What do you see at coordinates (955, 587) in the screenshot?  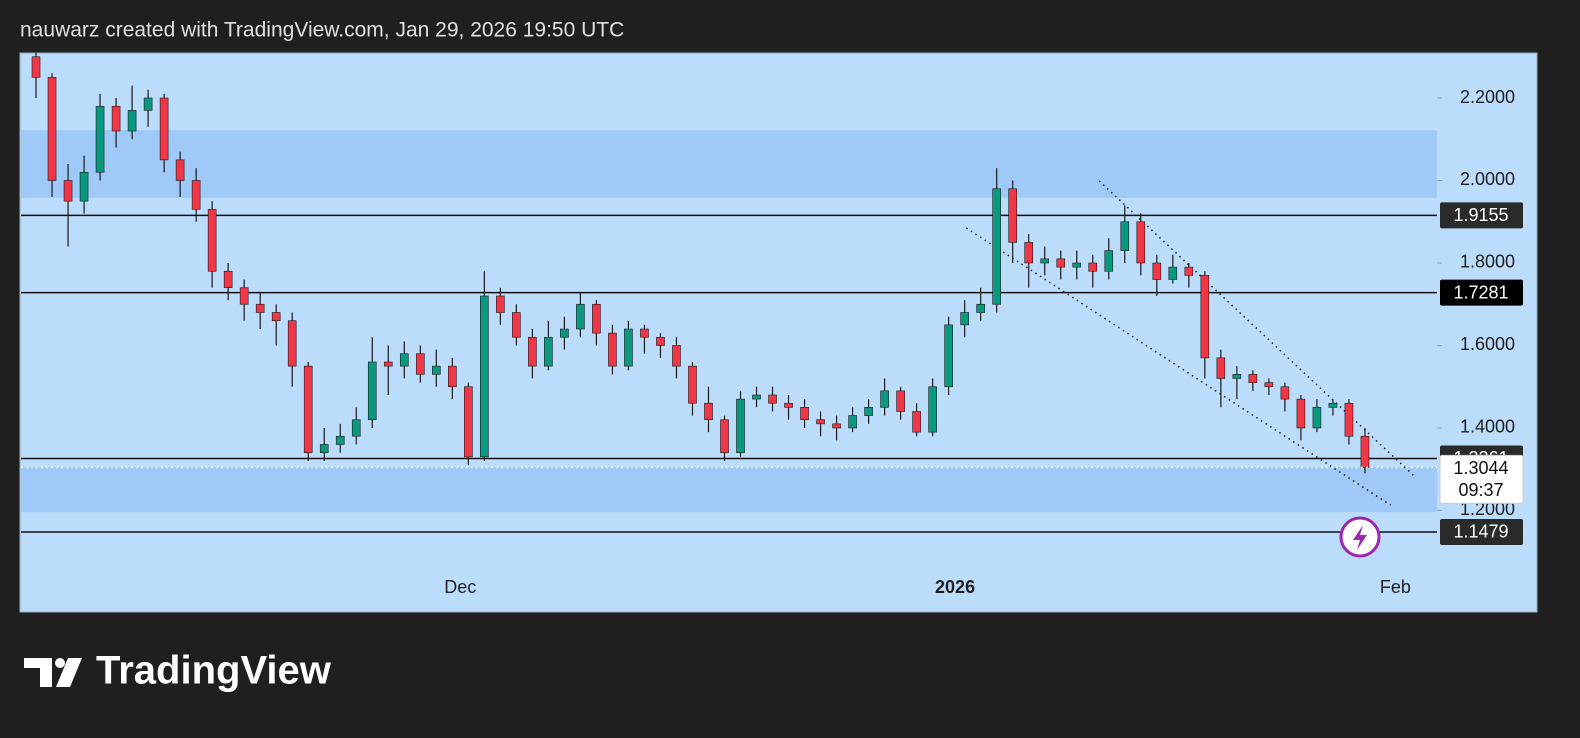 I see `x-tick-label: 2026` at bounding box center [955, 587].